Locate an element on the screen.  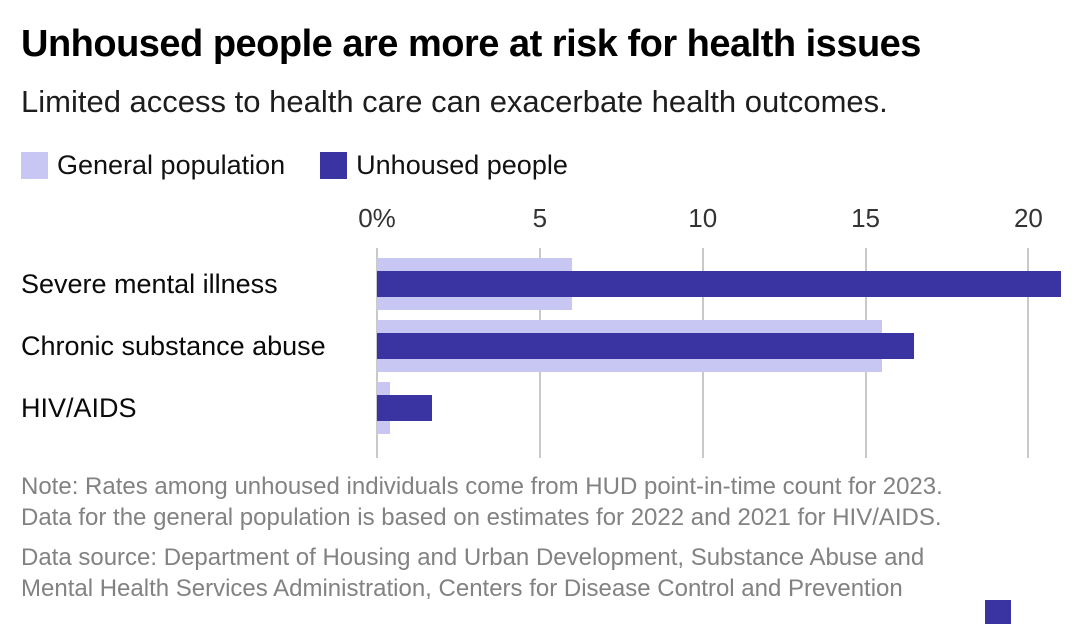
legend-item-general-population: General population is located at coordinates (153, 165).